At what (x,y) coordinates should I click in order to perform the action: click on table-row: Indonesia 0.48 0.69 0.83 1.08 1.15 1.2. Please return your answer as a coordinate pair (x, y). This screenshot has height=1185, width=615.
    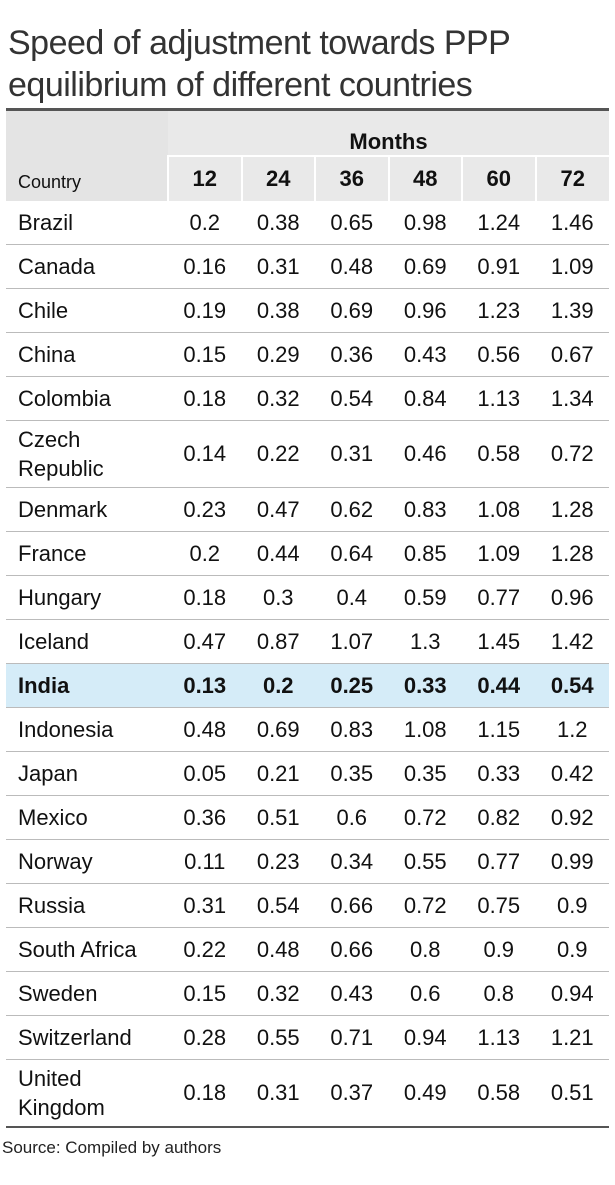
    Looking at the image, I should click on (307, 729).